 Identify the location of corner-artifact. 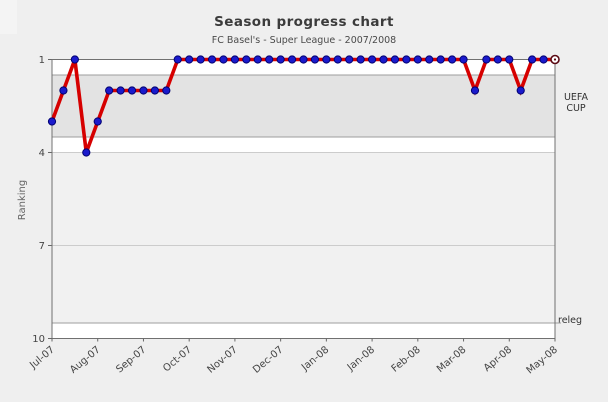
(8, 17).